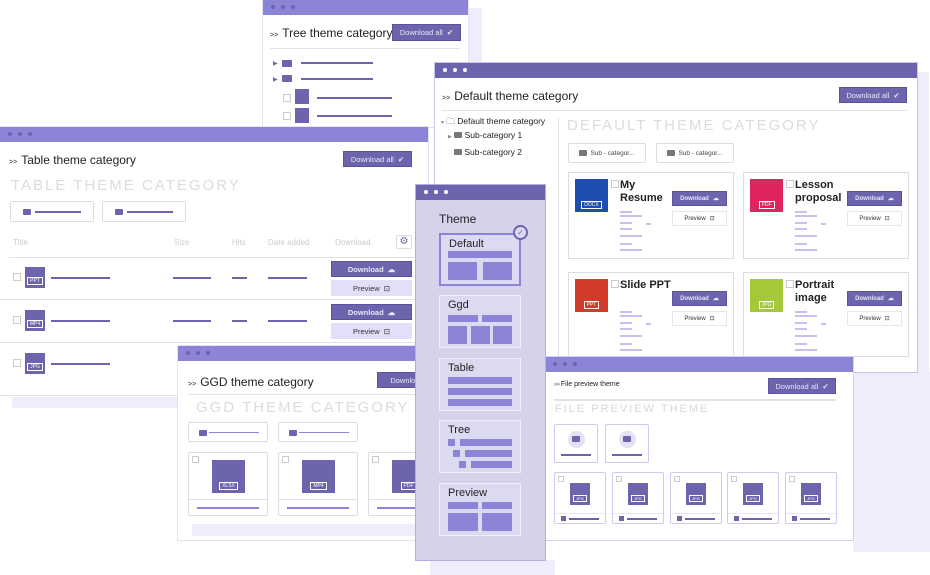 The image size is (930, 575). Describe the element at coordinates (289, 242) in the screenshot. I see `column-header-date: Date added` at that location.